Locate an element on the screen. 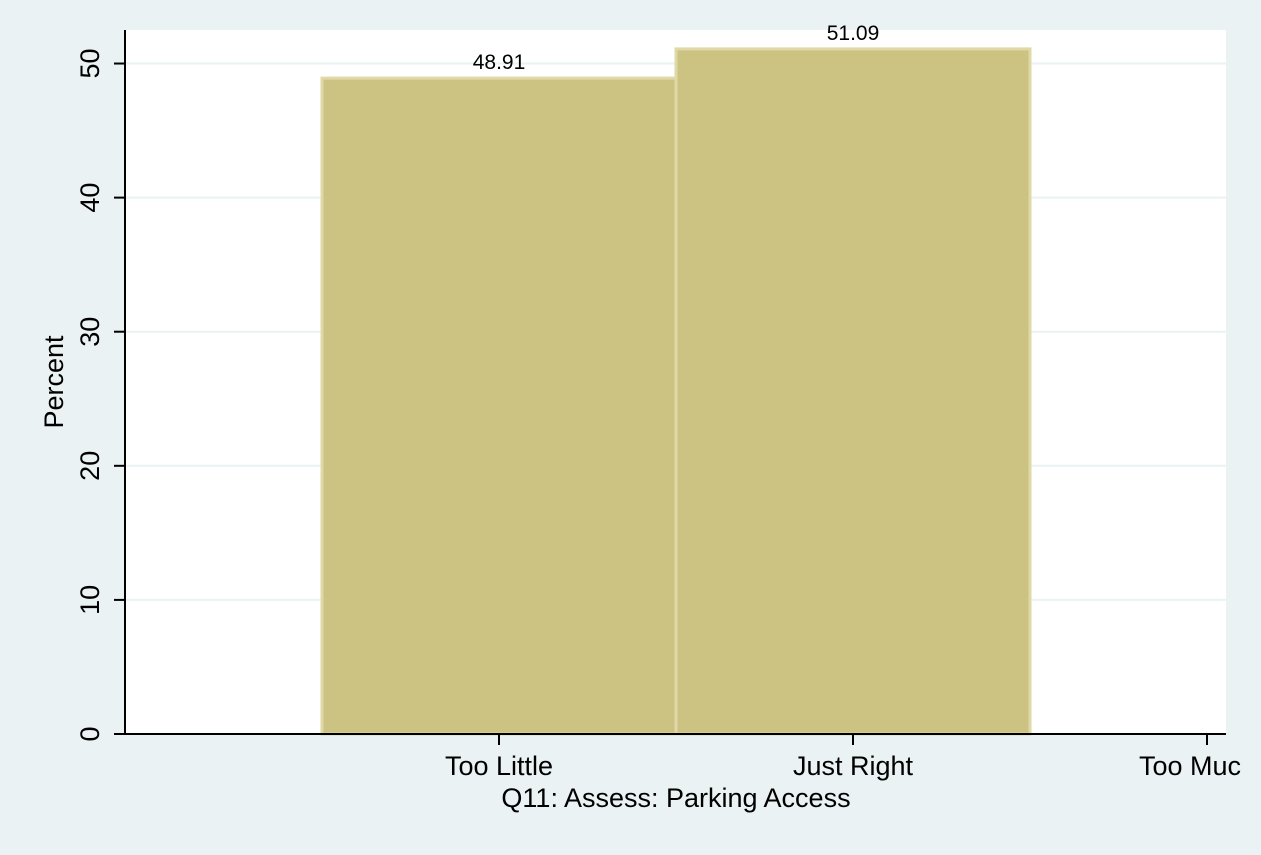  y-tick-label-30: 30 is located at coordinates (90, 332).